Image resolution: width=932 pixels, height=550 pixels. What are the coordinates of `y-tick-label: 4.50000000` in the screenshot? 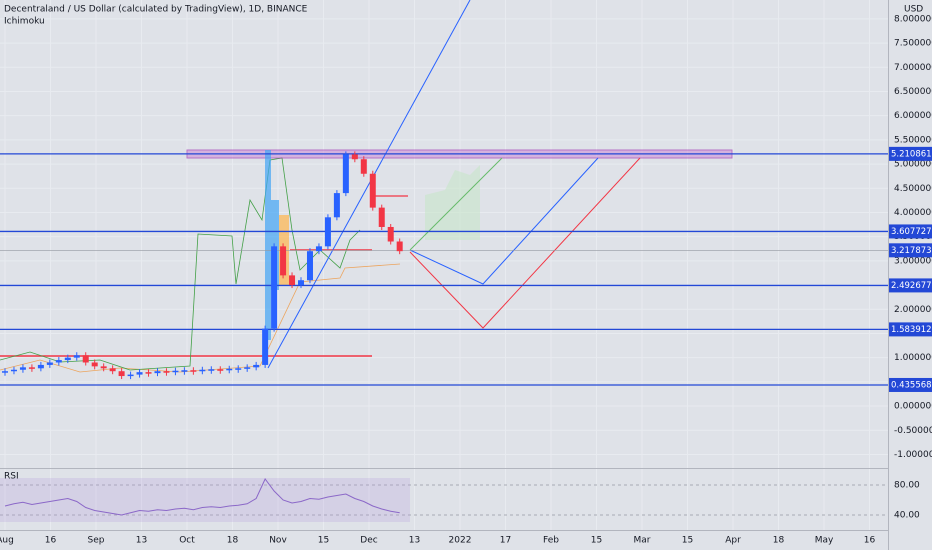 It's located at (913, 189).